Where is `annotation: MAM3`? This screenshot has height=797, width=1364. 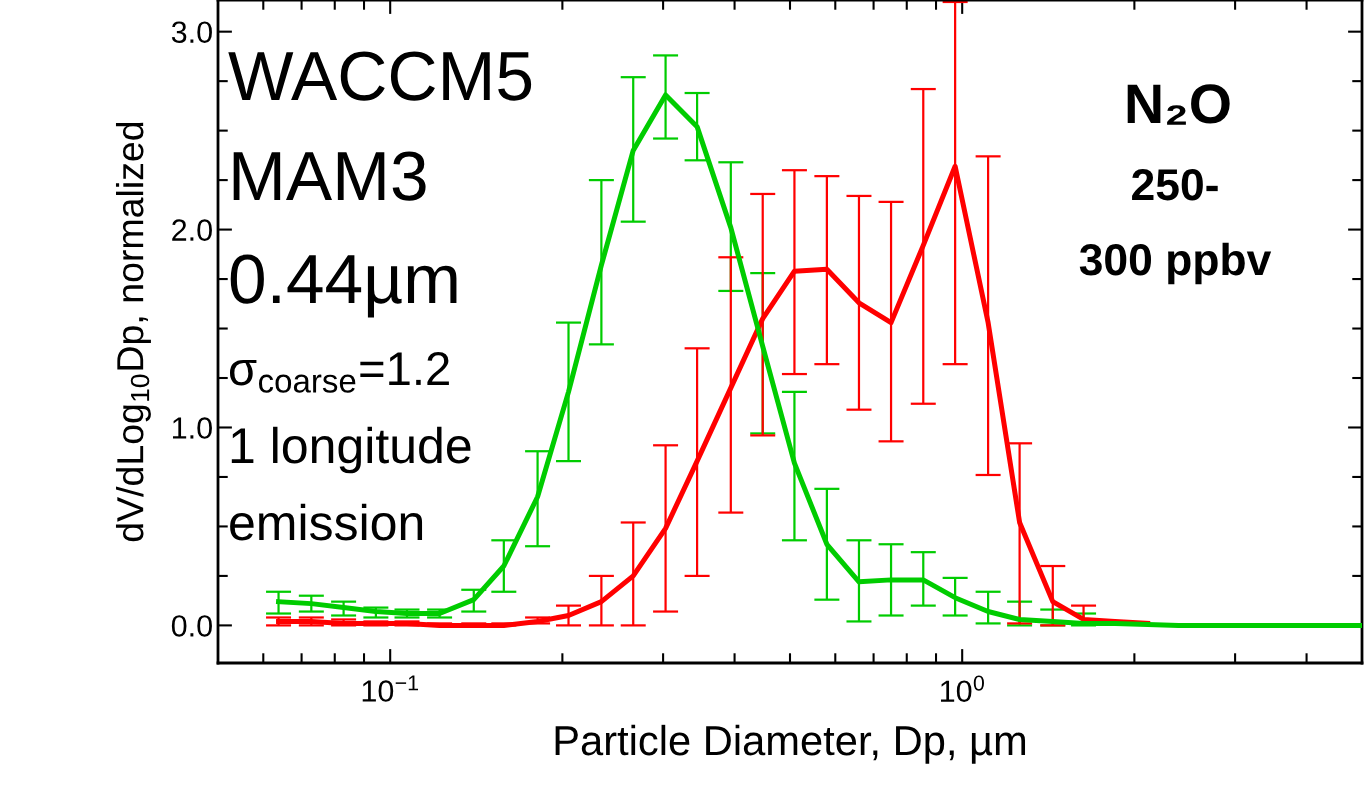 annotation: MAM3 is located at coordinates (329, 176).